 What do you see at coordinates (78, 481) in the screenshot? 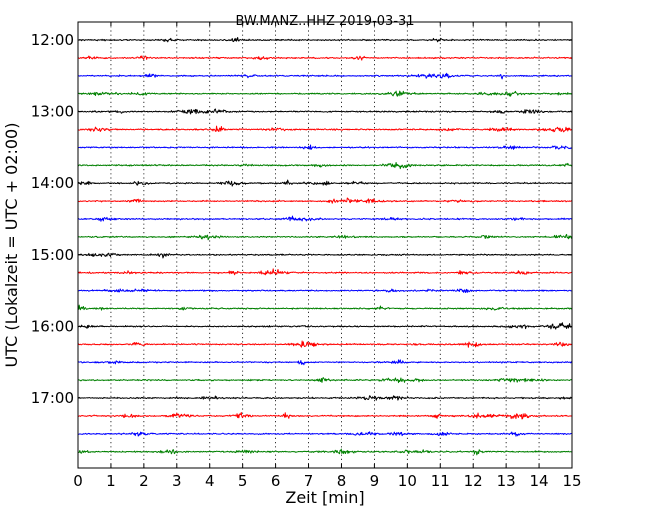
I see `x-tick-label: 0` at bounding box center [78, 481].